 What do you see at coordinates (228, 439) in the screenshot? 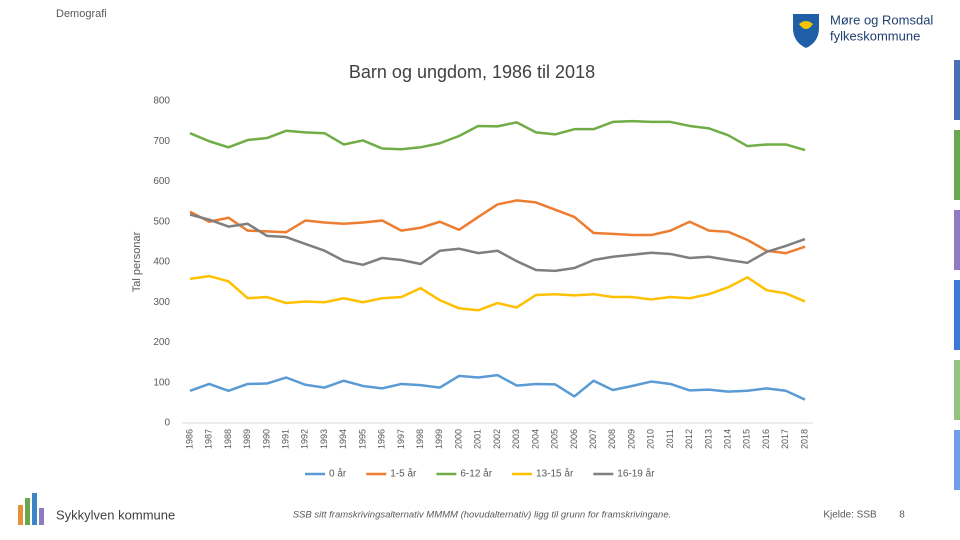
I see `x-tick-label: 1988` at bounding box center [228, 439].